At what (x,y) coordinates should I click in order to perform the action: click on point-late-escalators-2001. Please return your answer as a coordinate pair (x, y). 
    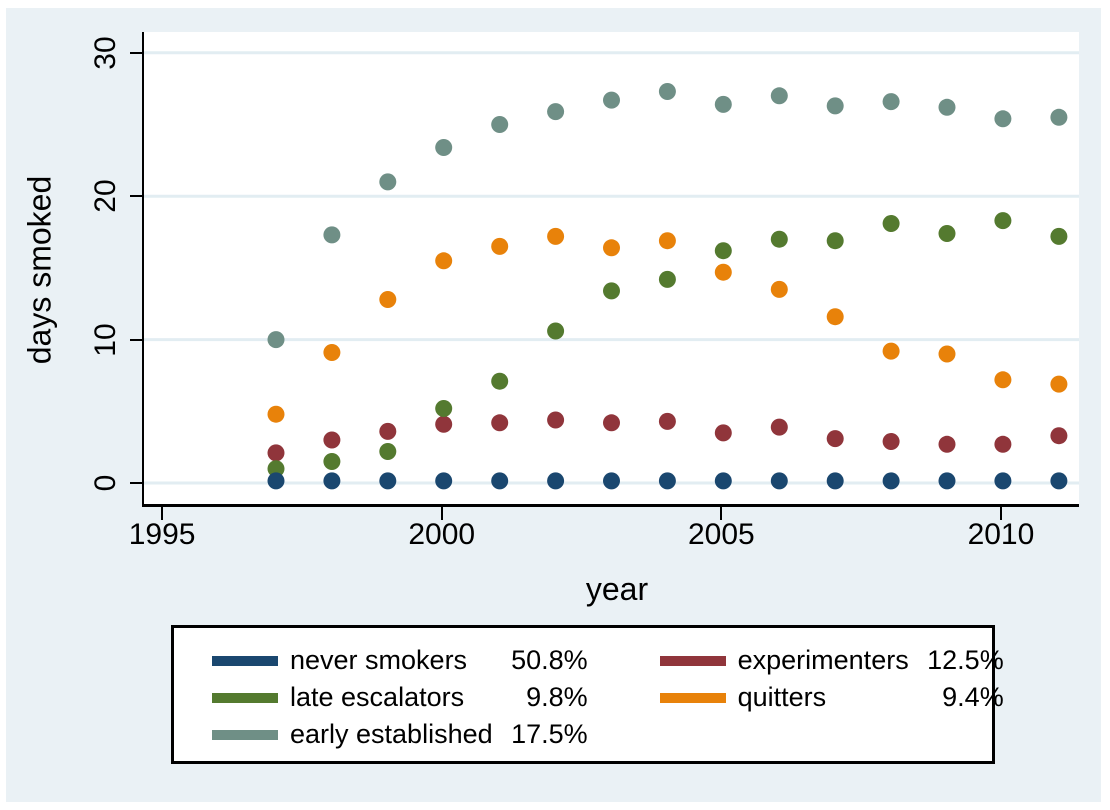
    Looking at the image, I should click on (500, 381).